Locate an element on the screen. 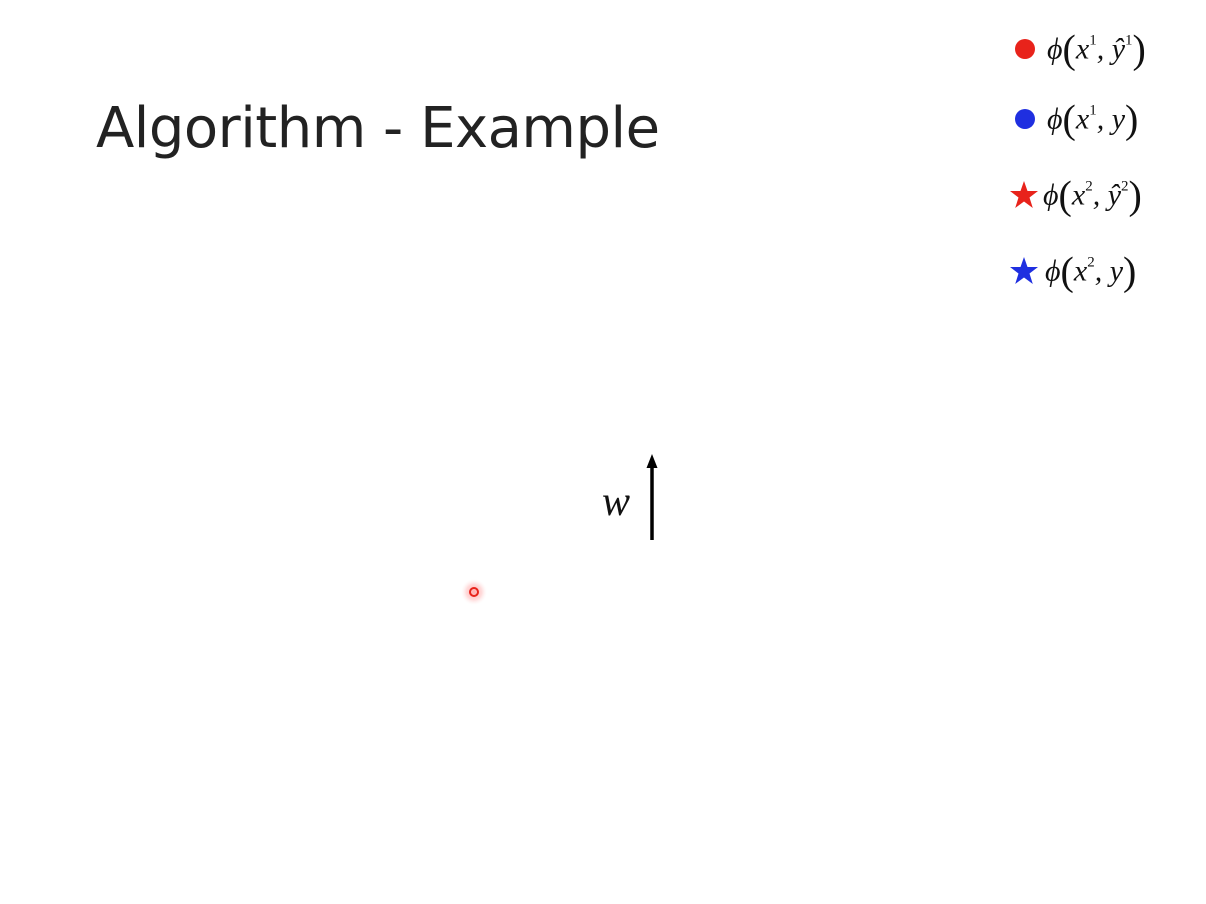 This screenshot has height=904, width=1206. laser-pointer-icon is located at coordinates (474, 592).